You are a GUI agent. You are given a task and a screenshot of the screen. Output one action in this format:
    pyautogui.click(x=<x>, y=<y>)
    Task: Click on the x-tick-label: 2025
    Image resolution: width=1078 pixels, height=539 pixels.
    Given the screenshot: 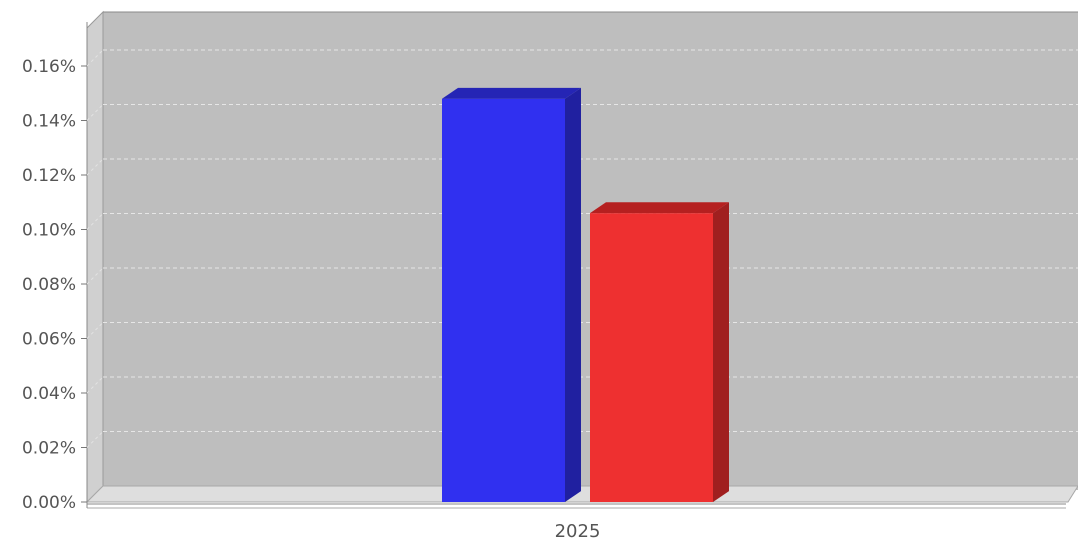 What is the action you would take?
    pyautogui.click(x=578, y=530)
    